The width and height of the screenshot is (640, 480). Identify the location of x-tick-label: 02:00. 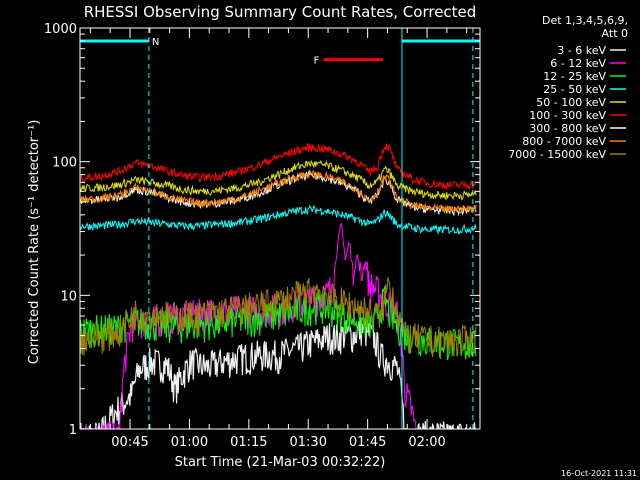
(426, 442).